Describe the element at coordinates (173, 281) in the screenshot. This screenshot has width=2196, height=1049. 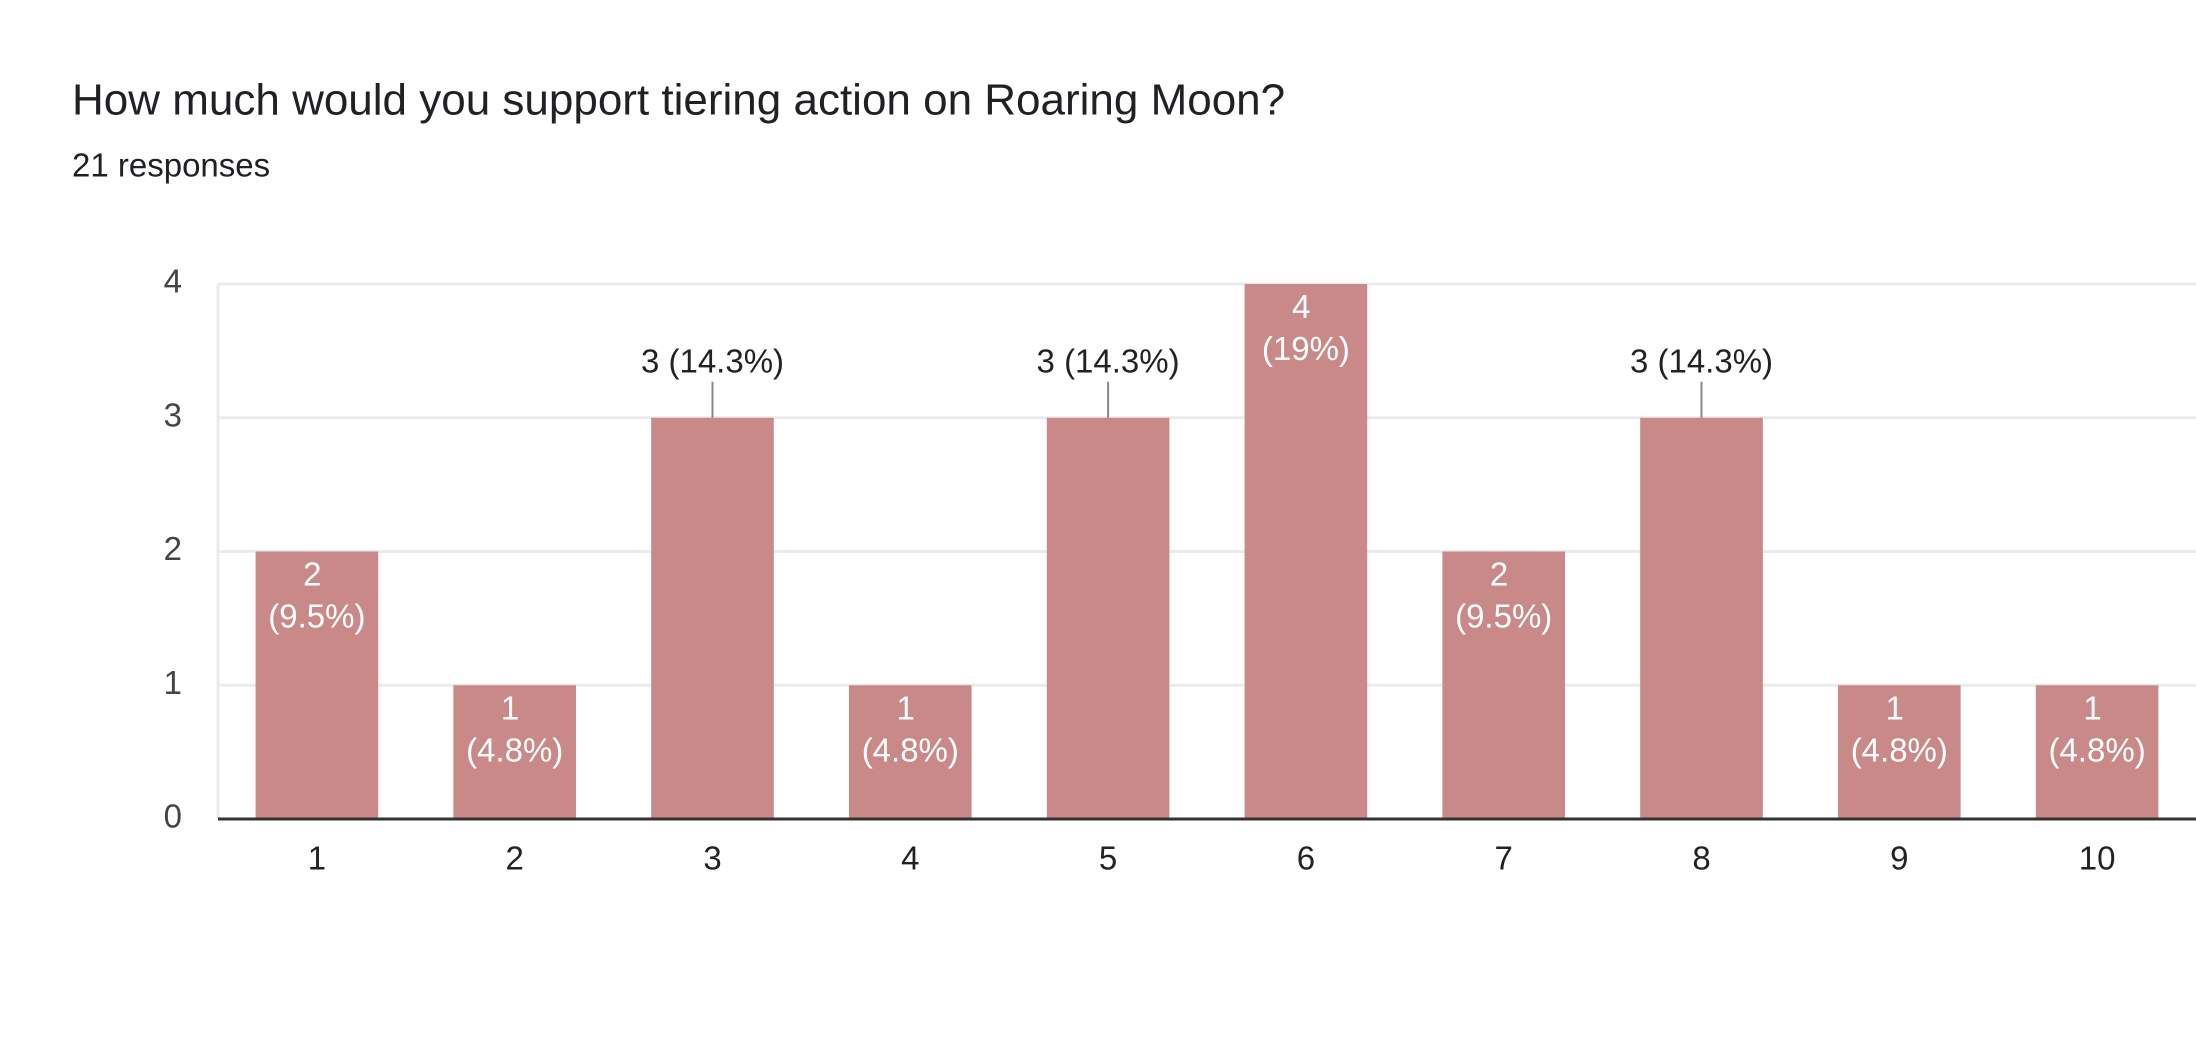
I see `y-tick-label: 4` at that location.